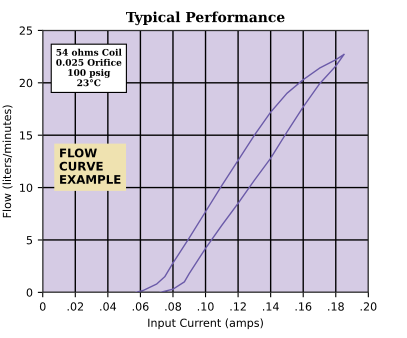 The image size is (407, 338). Describe the element at coordinates (205, 19) in the screenshot. I see `chart-title: Typical Performance` at that location.